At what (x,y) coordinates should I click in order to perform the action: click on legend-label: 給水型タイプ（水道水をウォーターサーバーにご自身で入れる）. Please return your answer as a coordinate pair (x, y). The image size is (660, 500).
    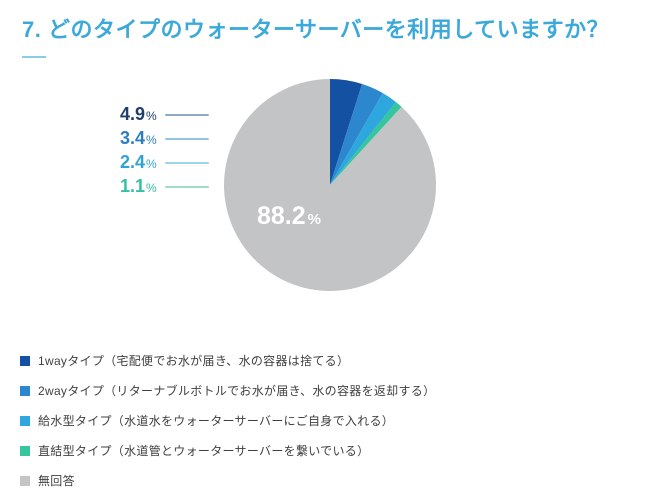
    Looking at the image, I should click on (216, 421).